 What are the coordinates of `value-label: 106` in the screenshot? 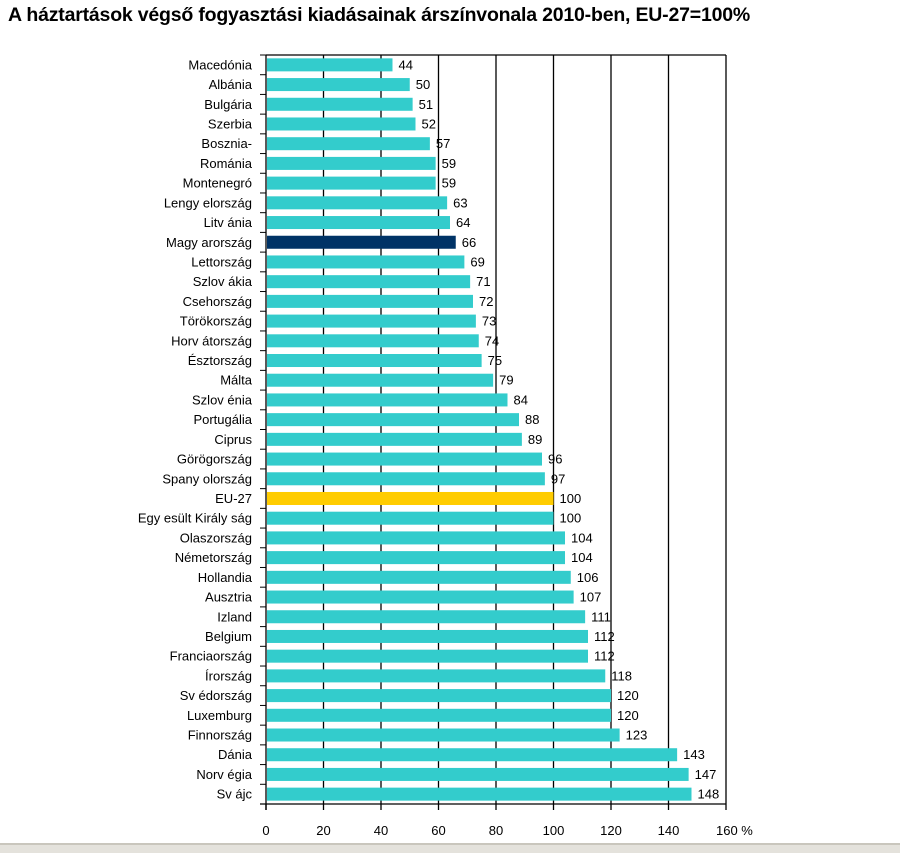 It's located at (588, 577).